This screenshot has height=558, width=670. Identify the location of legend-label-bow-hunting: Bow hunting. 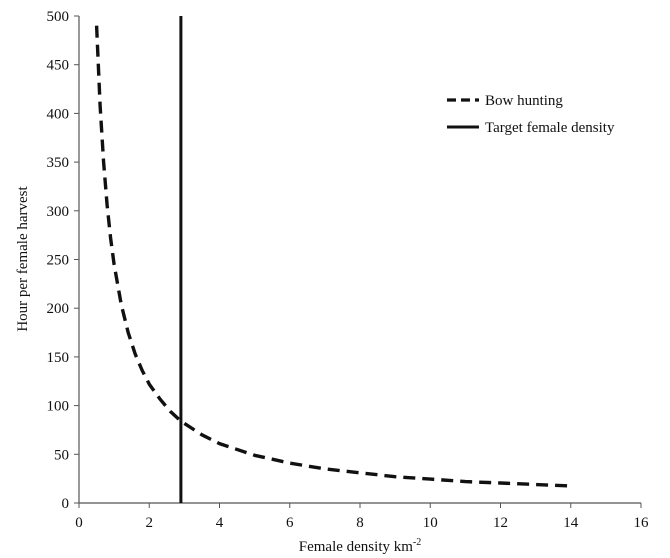
(524, 101).